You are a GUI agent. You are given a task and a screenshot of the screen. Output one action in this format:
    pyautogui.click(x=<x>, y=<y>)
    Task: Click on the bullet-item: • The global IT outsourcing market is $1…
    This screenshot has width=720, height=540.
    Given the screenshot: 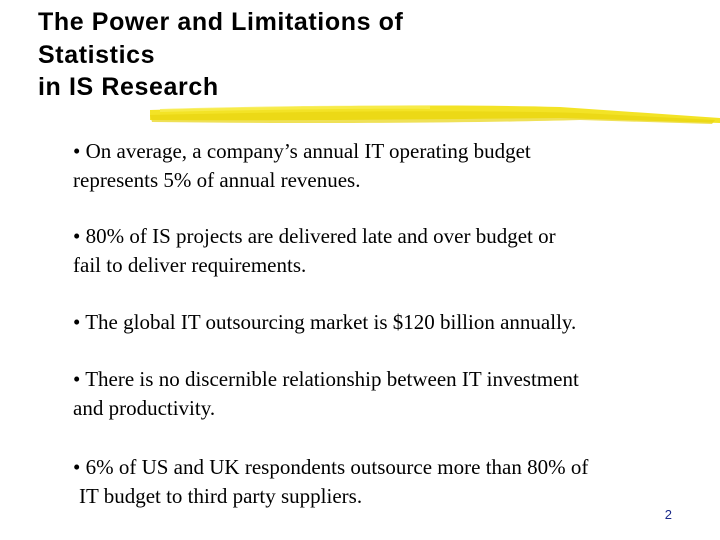 What is the action you would take?
    pyautogui.click(x=383, y=322)
    